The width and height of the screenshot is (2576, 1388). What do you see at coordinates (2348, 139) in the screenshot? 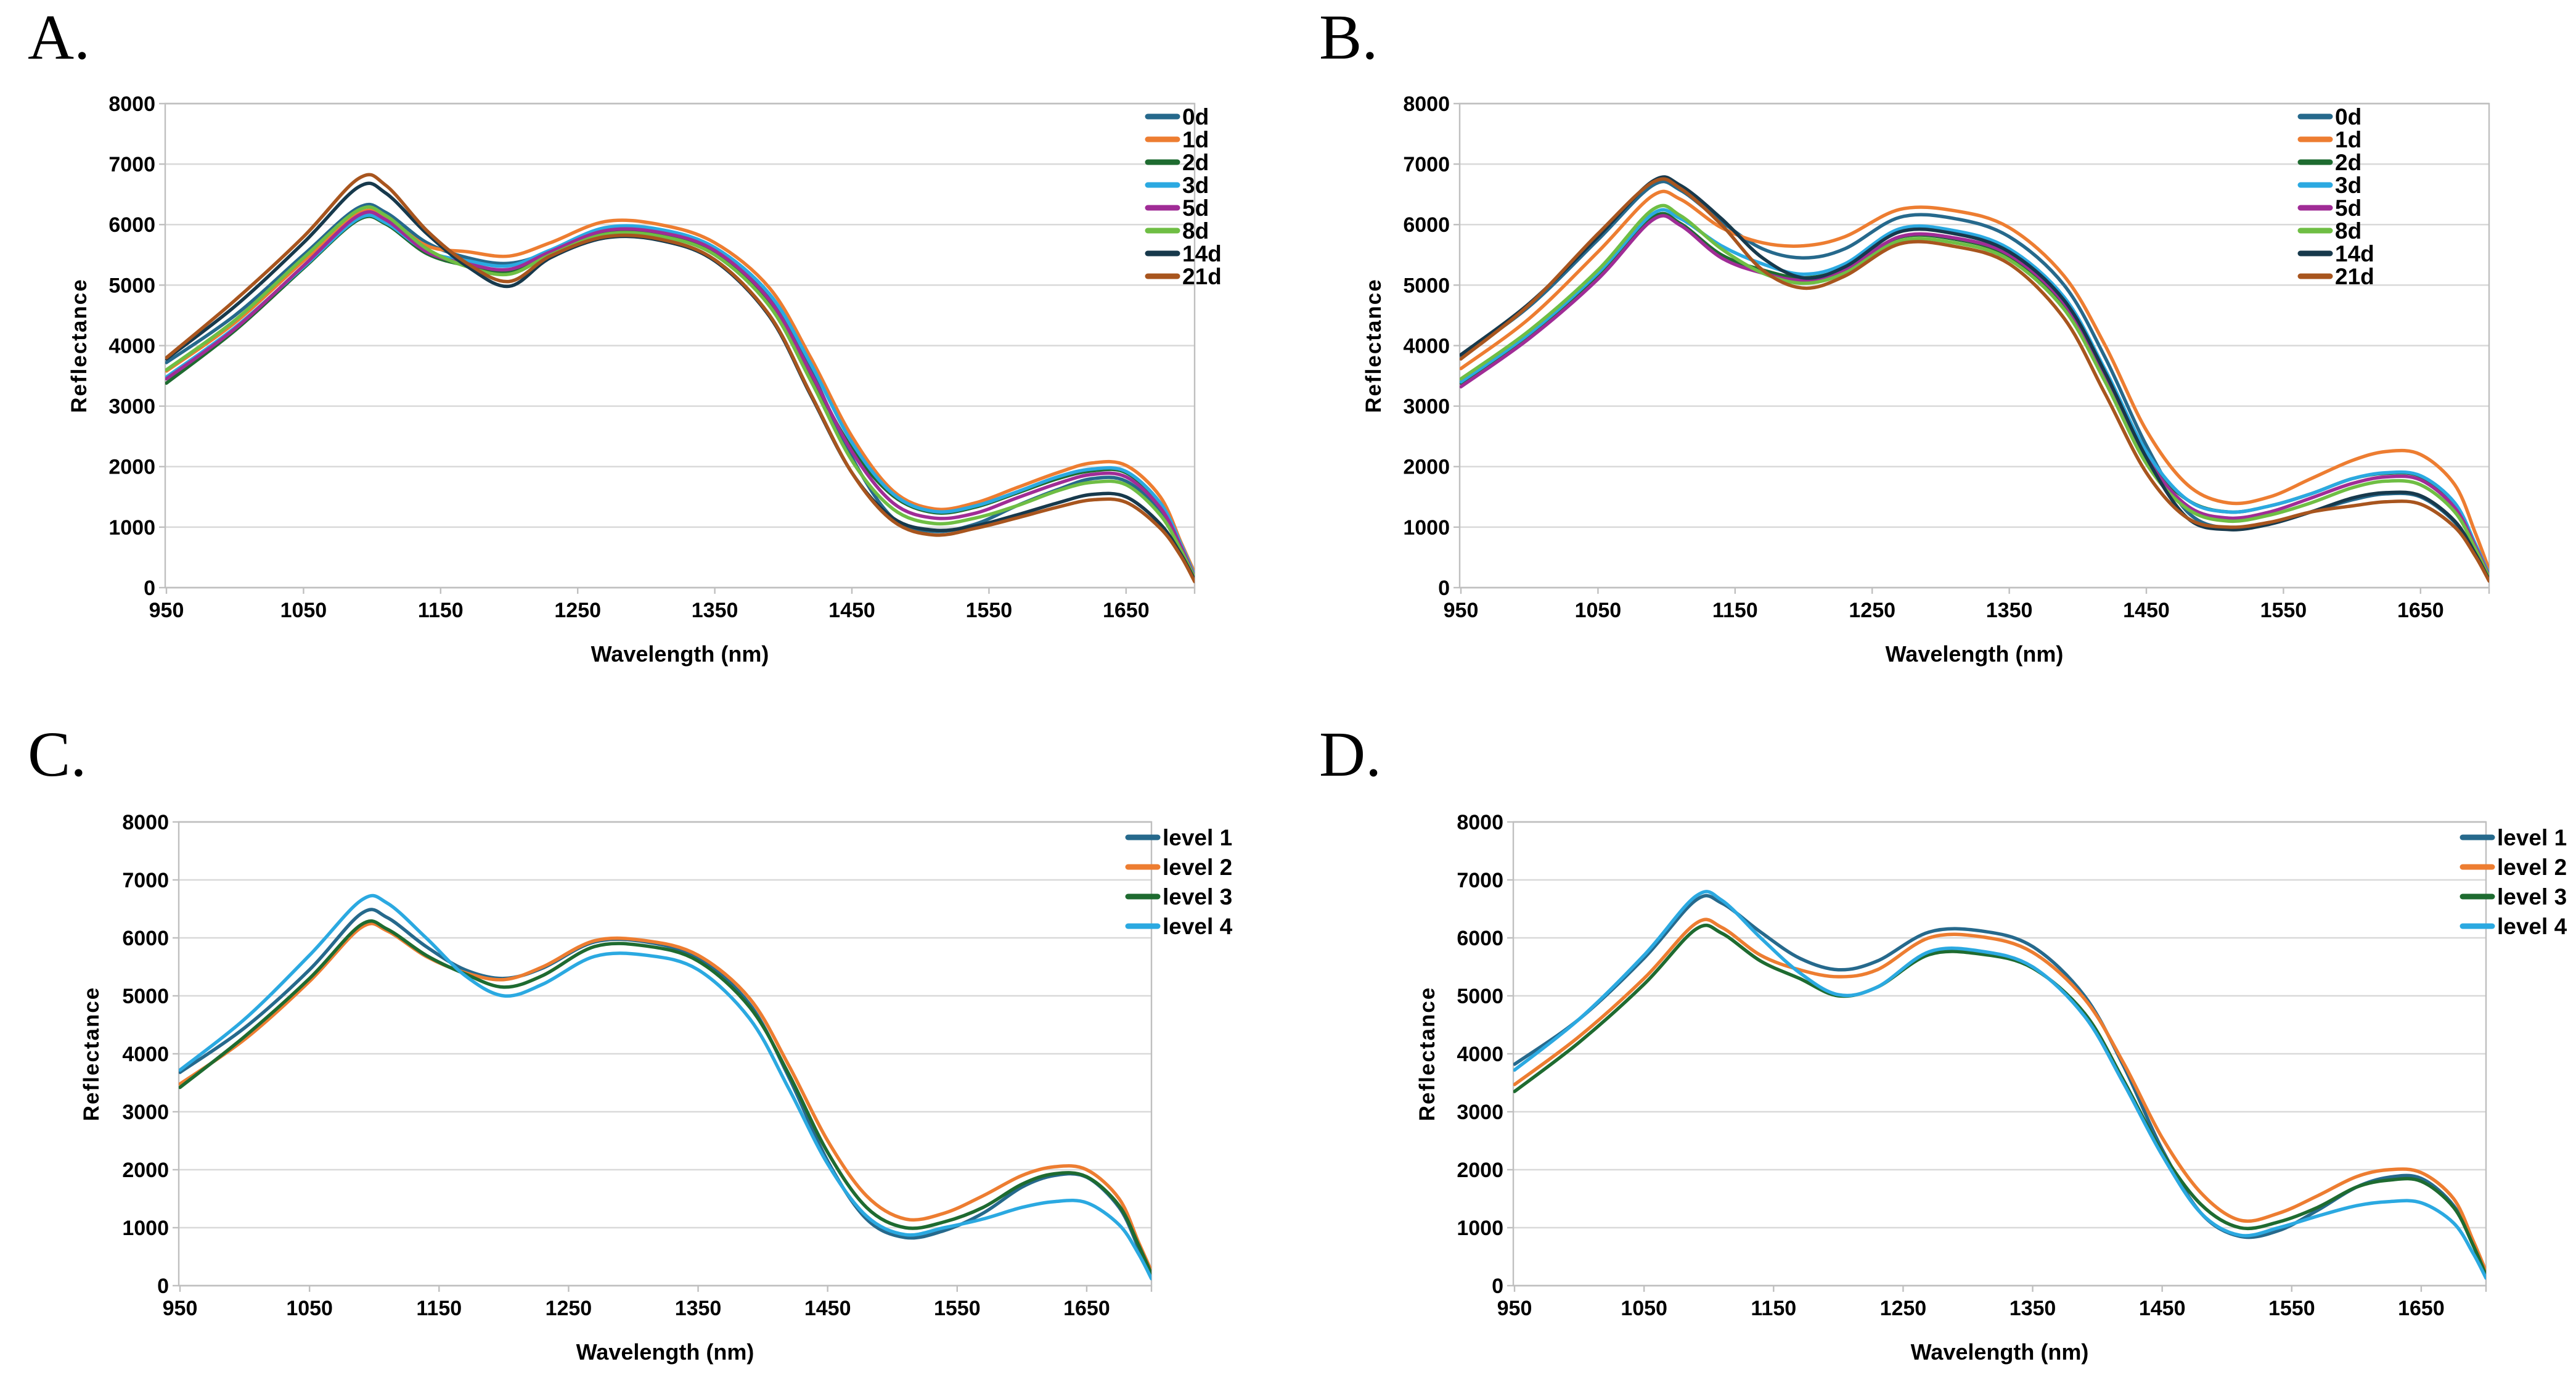
I see `legend-label: 1d` at bounding box center [2348, 139].